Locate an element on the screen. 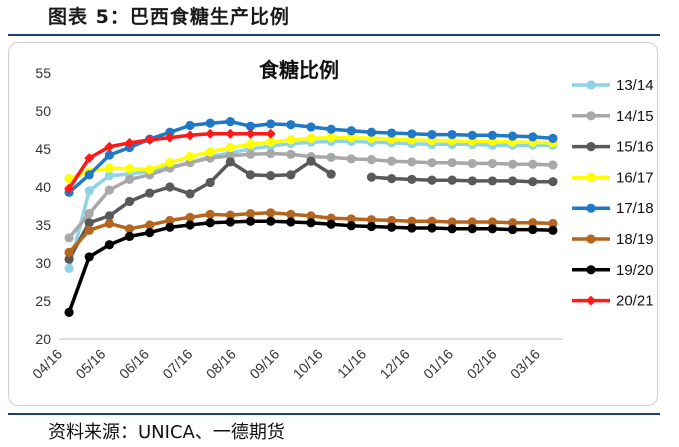 The width and height of the screenshot is (679, 447). figure-source: 资料来源：UNICA、一德期货 is located at coordinates (166, 432).